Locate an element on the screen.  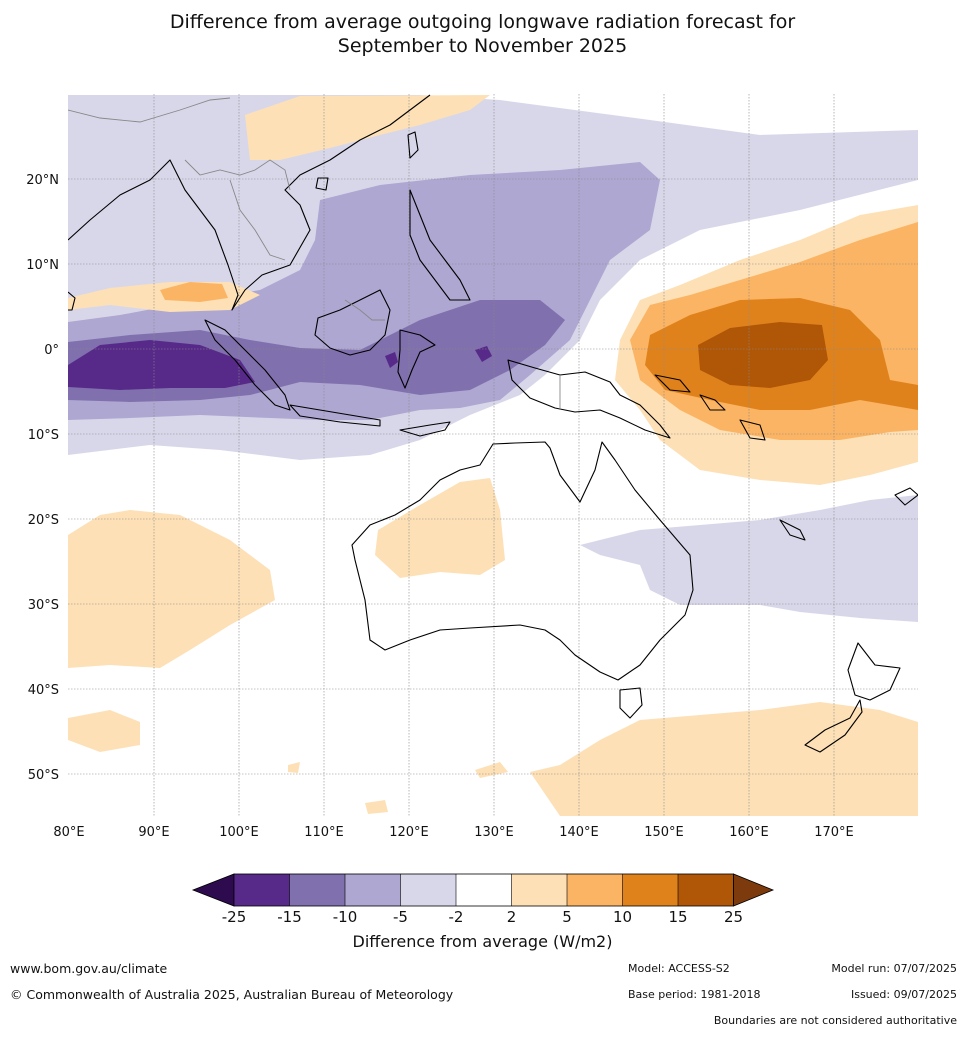
colorbar-tick-label: 25 is located at coordinates (733, 917).